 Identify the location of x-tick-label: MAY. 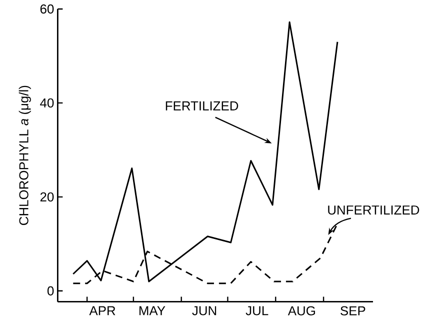
(152, 311).